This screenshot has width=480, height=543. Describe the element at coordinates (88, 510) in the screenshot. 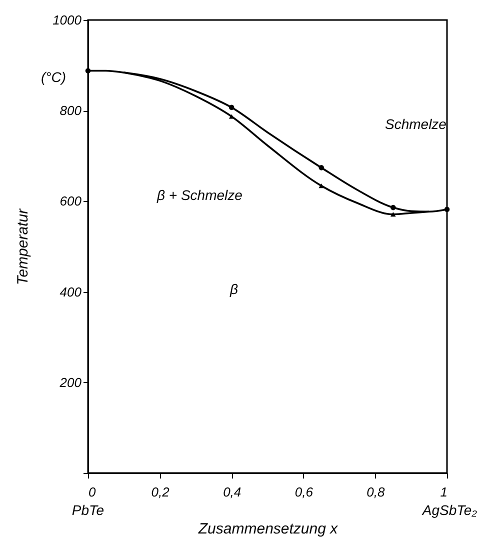

I see `text: PbTe` at that location.